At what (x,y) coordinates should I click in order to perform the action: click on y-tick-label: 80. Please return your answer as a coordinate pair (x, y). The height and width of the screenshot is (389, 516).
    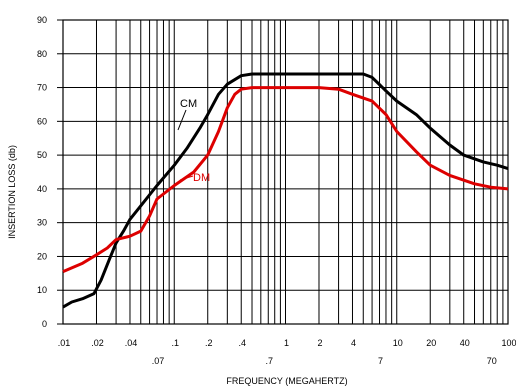
    Looking at the image, I should click on (42, 54).